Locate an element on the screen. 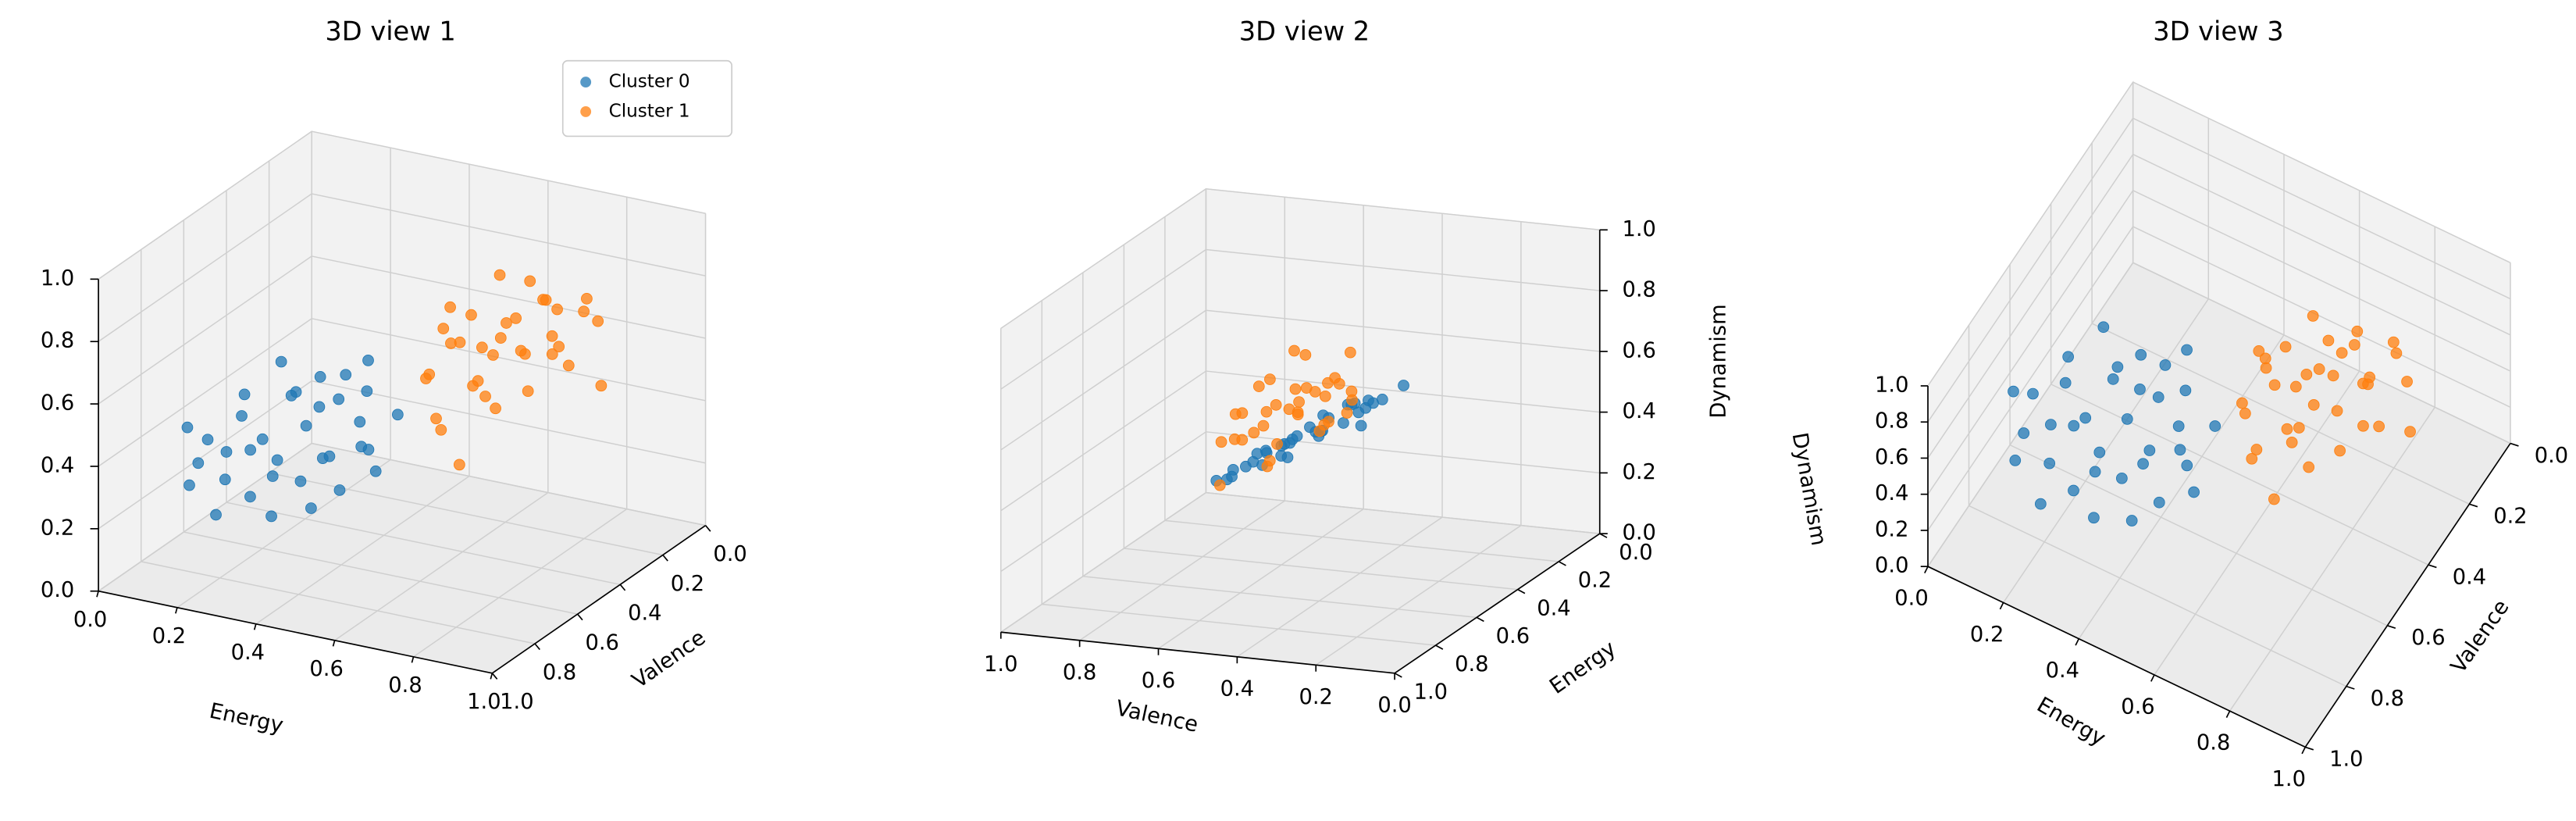 The width and height of the screenshot is (2576, 821). y-tick-label: 0.0 is located at coordinates (2551, 456).